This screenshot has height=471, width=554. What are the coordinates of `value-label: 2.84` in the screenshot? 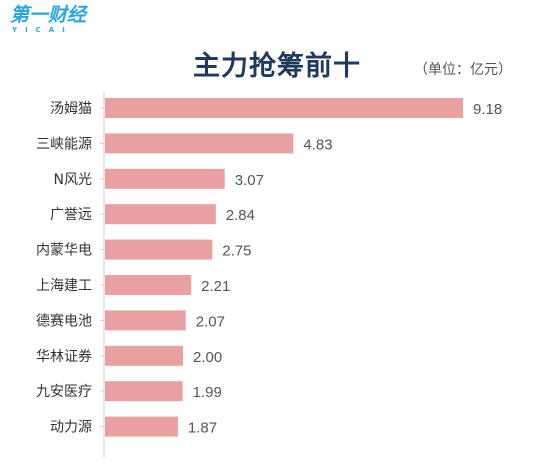 It's located at (240, 215).